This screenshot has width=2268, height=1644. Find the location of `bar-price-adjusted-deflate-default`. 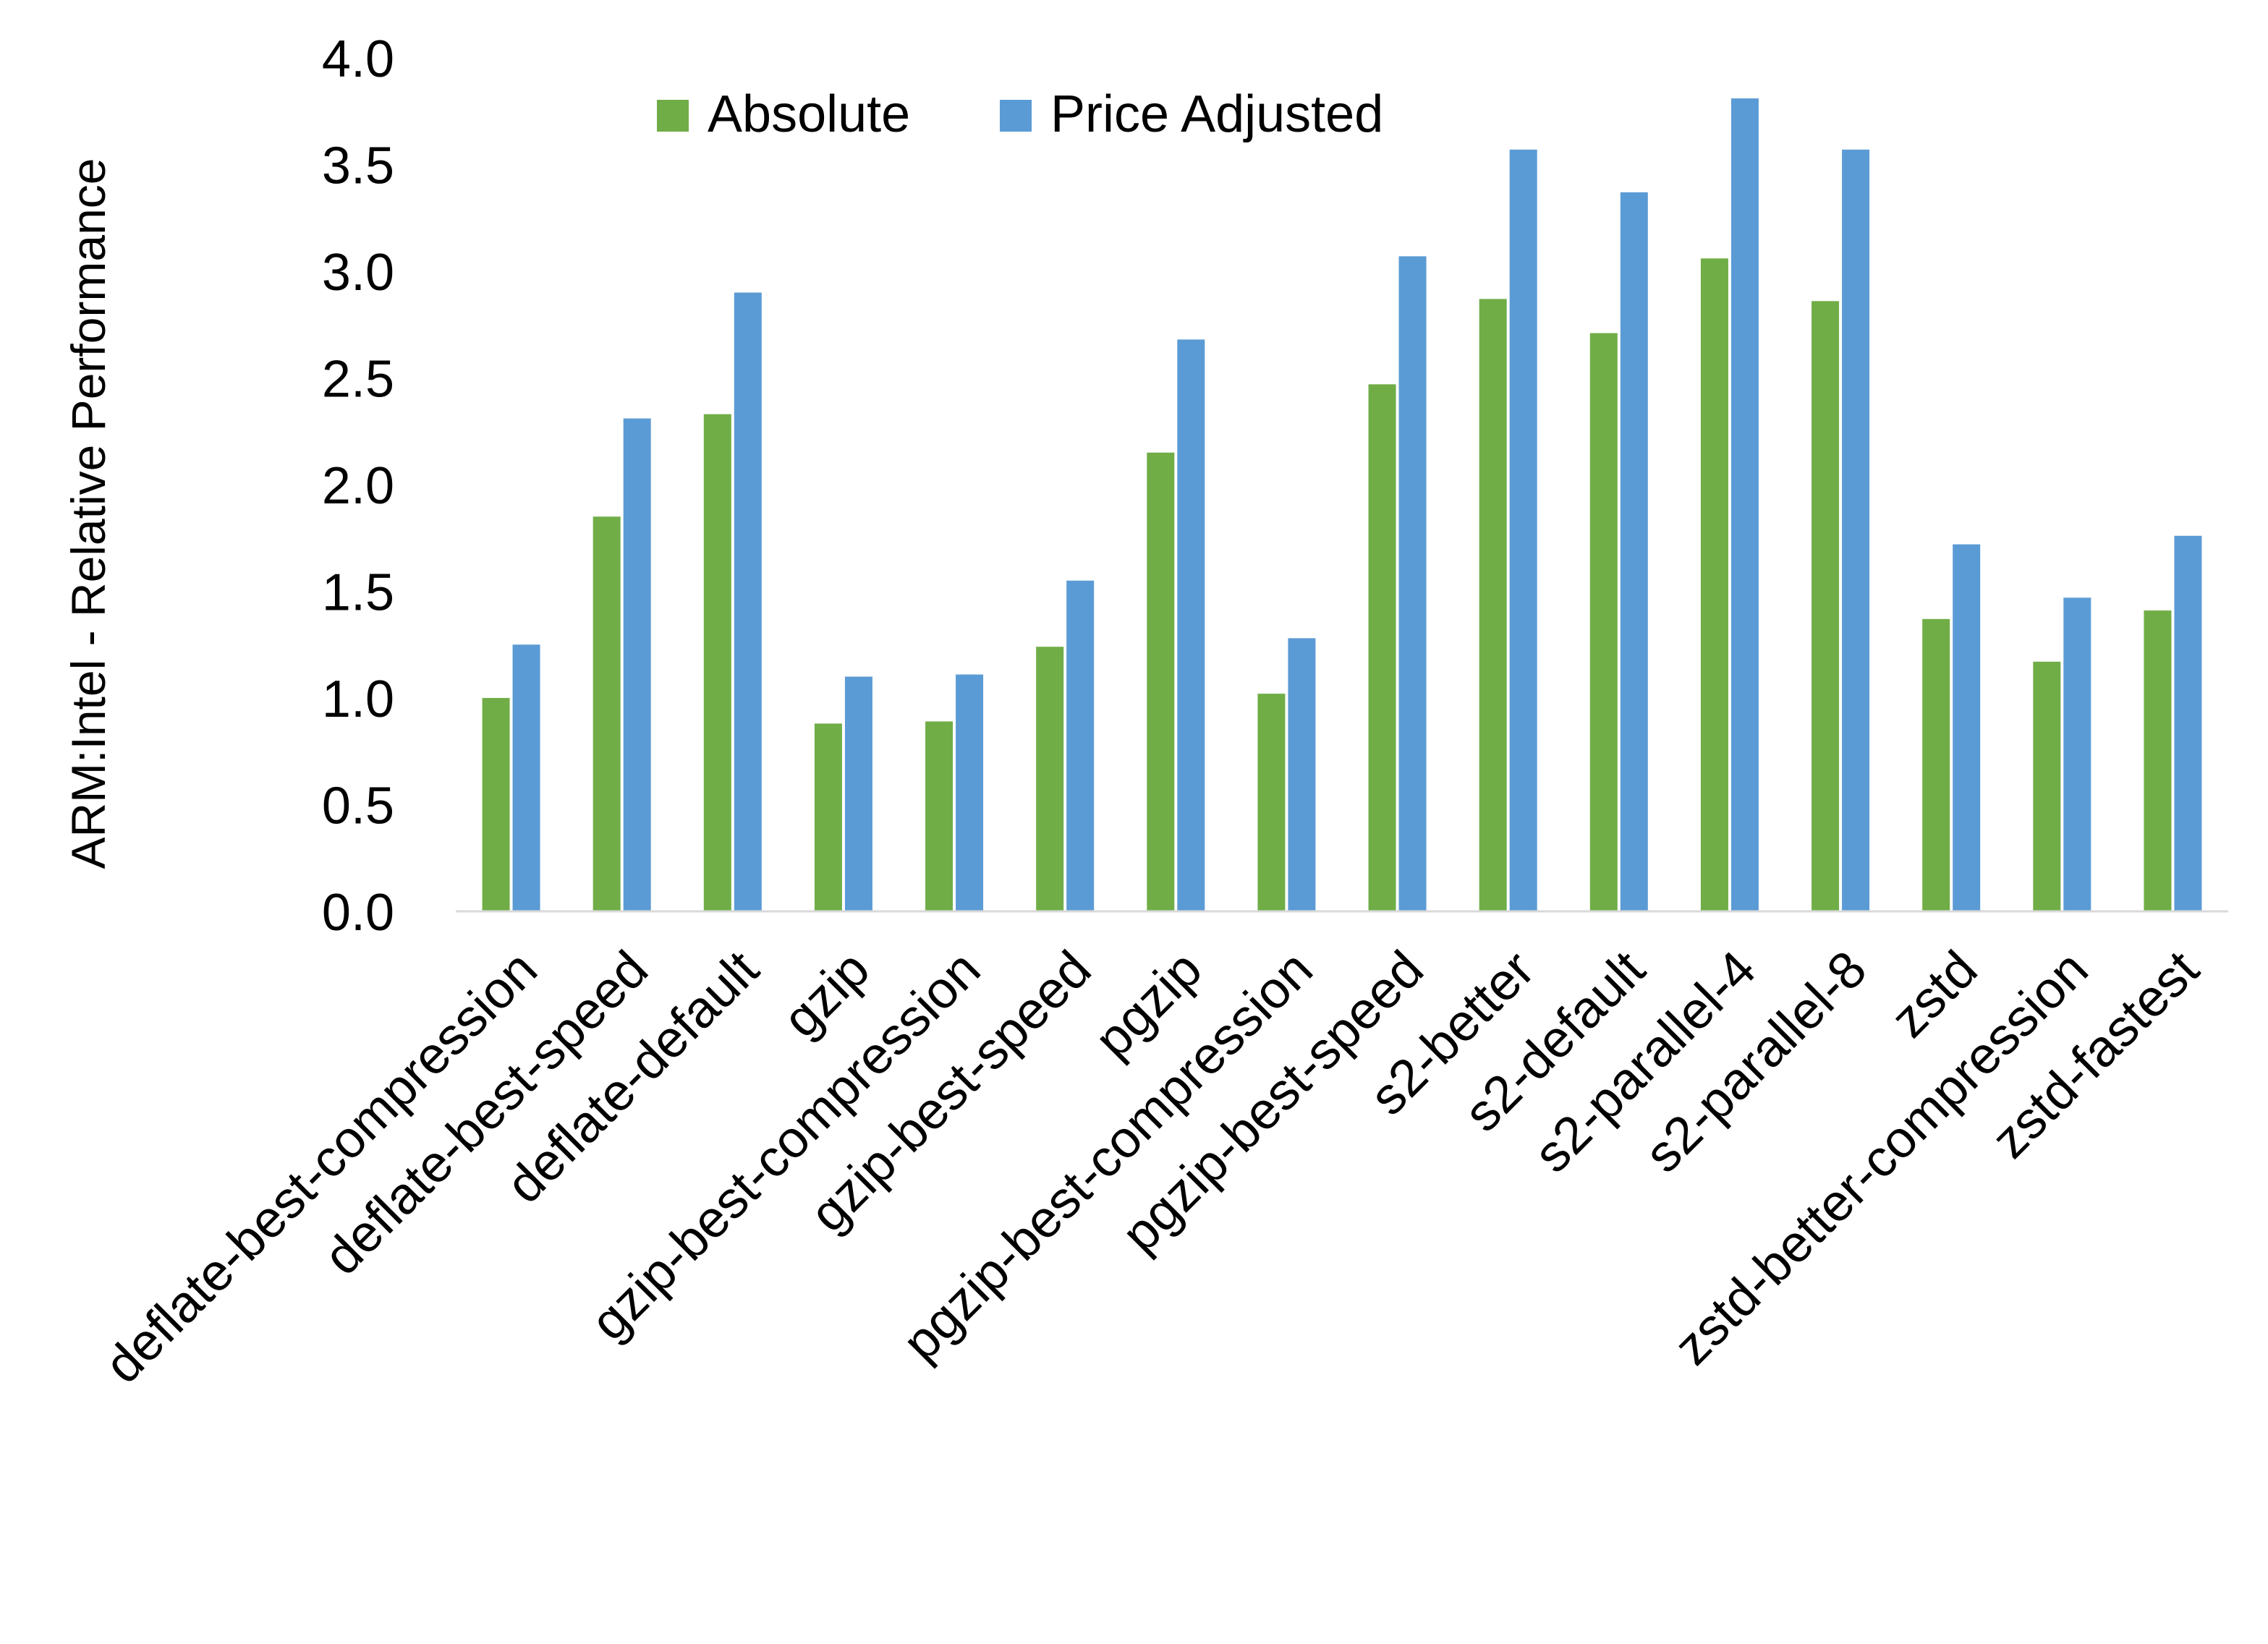

bar-price-adjusted-deflate-default is located at coordinates (748, 601).